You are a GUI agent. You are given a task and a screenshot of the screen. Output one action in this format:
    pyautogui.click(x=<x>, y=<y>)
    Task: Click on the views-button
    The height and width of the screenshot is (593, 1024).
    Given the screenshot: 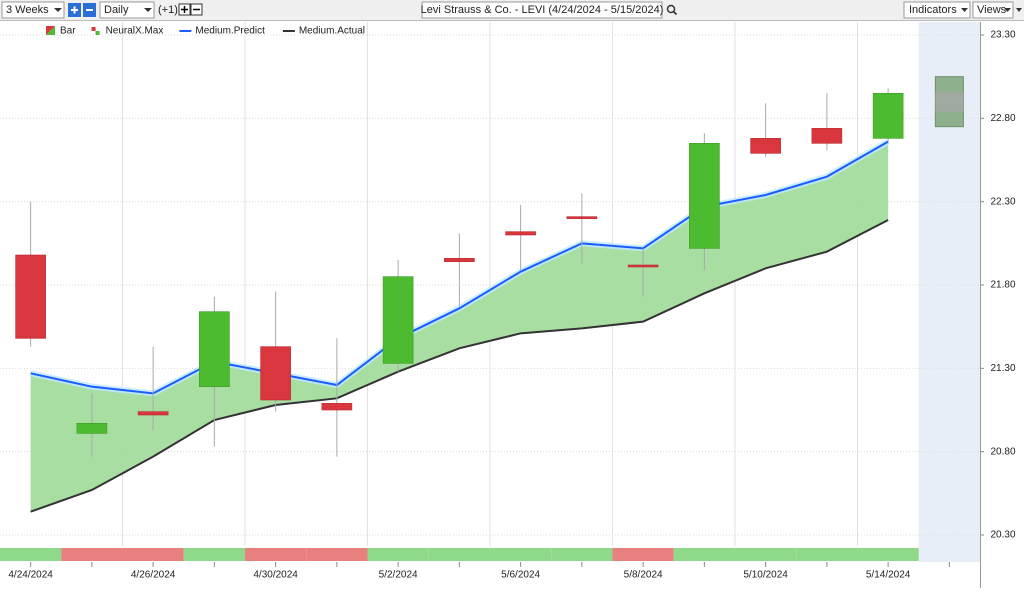 What is the action you would take?
    pyautogui.click(x=993, y=10)
    